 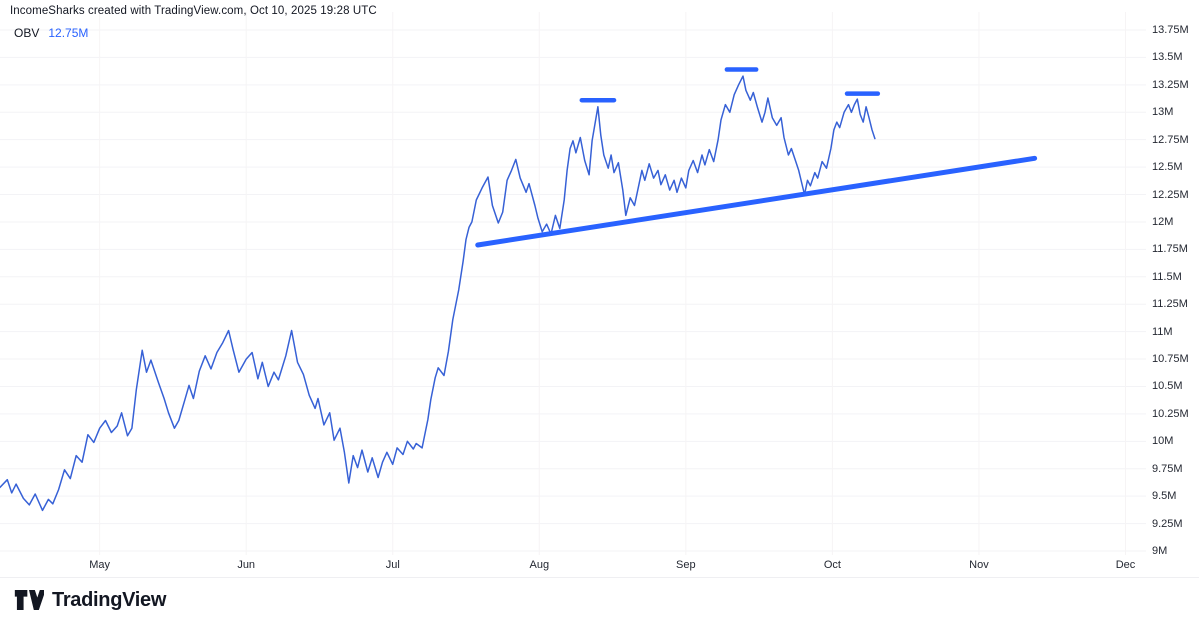 I want to click on y-axis-label: 9M, so click(x=1160, y=551).